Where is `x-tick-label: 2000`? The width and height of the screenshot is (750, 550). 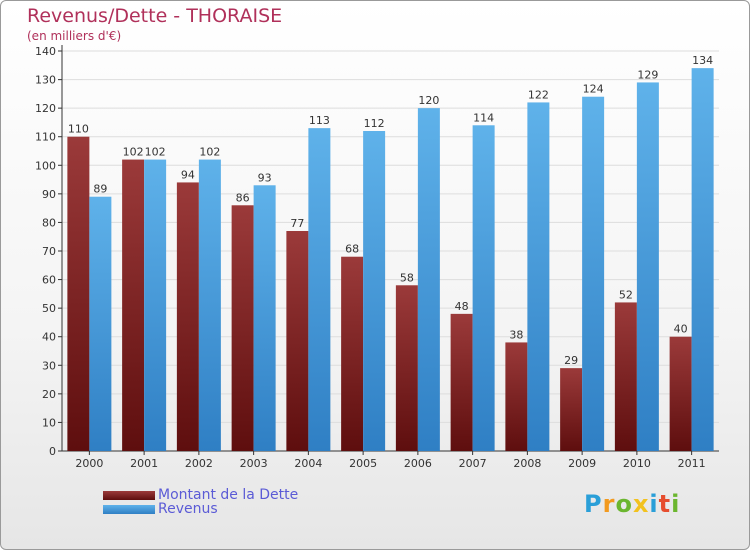
x-tick-label: 2000 is located at coordinates (89, 463).